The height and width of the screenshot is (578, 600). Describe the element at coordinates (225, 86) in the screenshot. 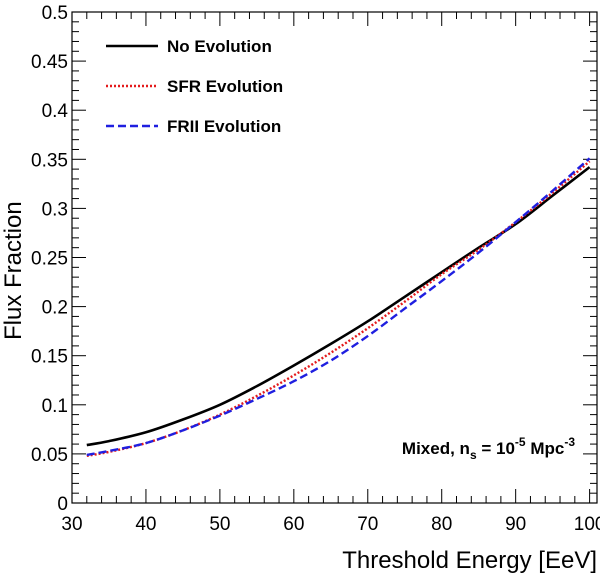

I see `legend-label-2: SFR Evolution` at that location.